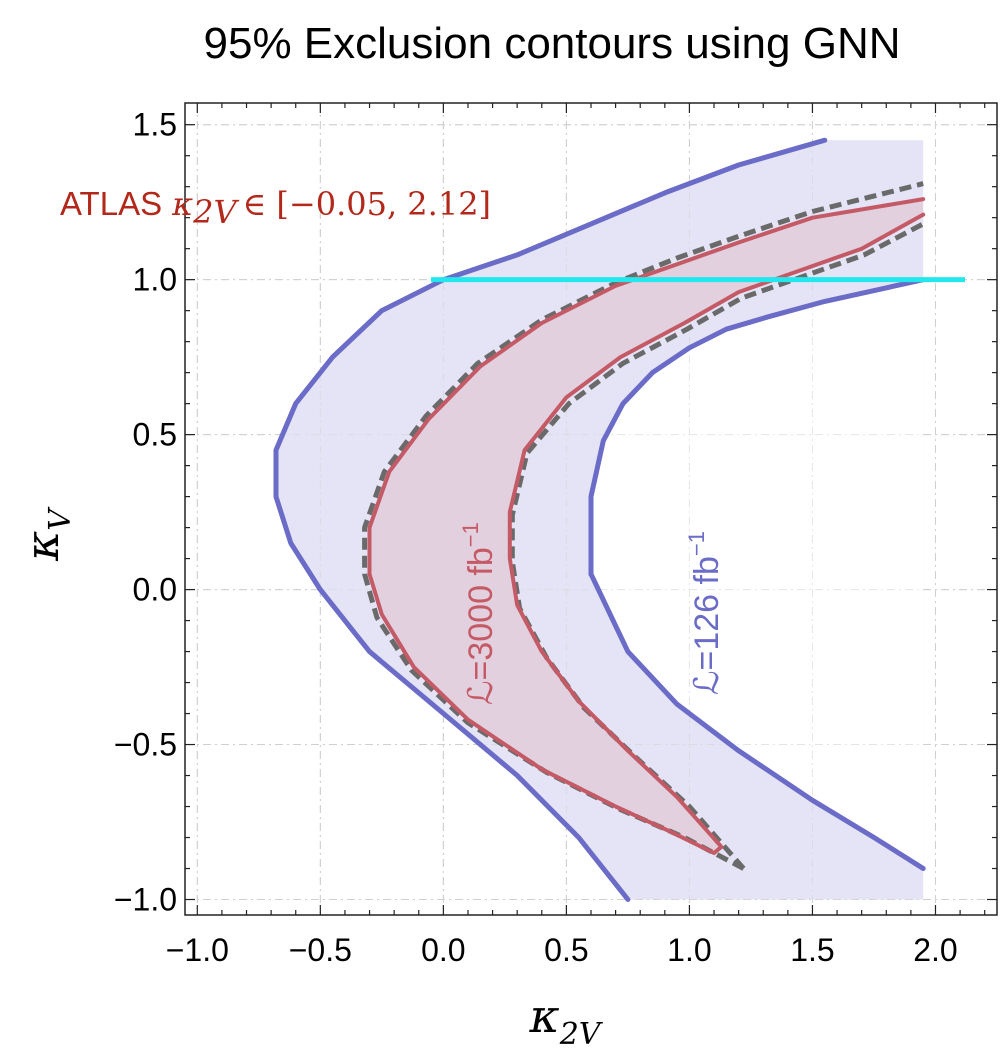 Image resolution: width=1001 pixels, height=1058 pixels. Describe the element at coordinates (155, 590) in the screenshot. I see `y-tick-label: 0.0` at that location.